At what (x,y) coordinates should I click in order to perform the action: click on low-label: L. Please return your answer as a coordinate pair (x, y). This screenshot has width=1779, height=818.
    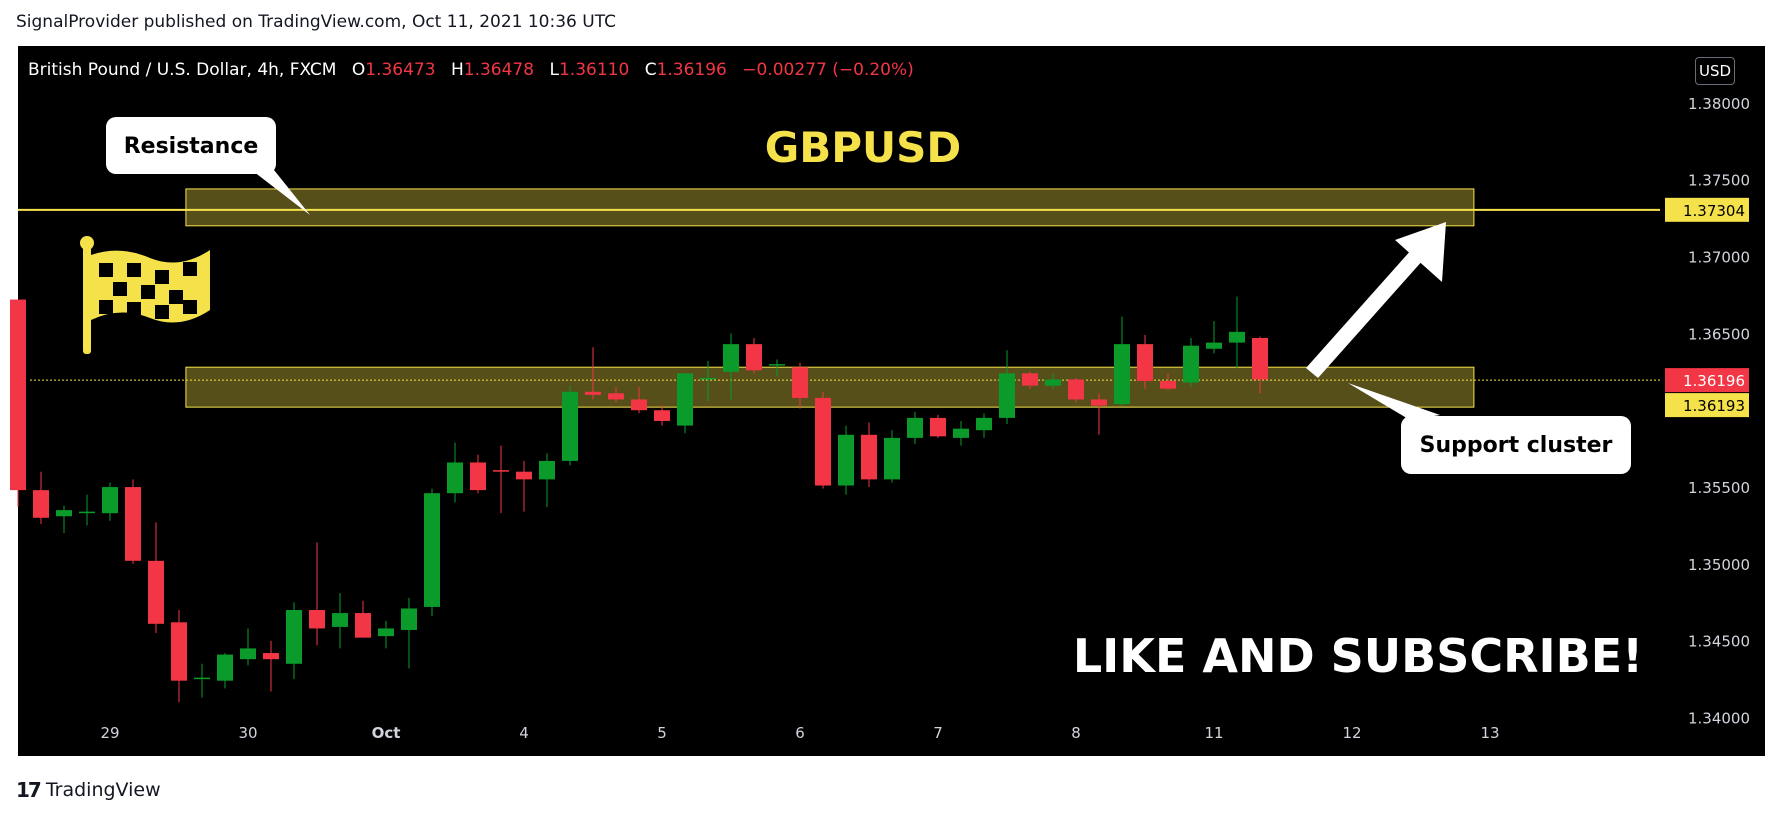
    Looking at the image, I should click on (554, 70).